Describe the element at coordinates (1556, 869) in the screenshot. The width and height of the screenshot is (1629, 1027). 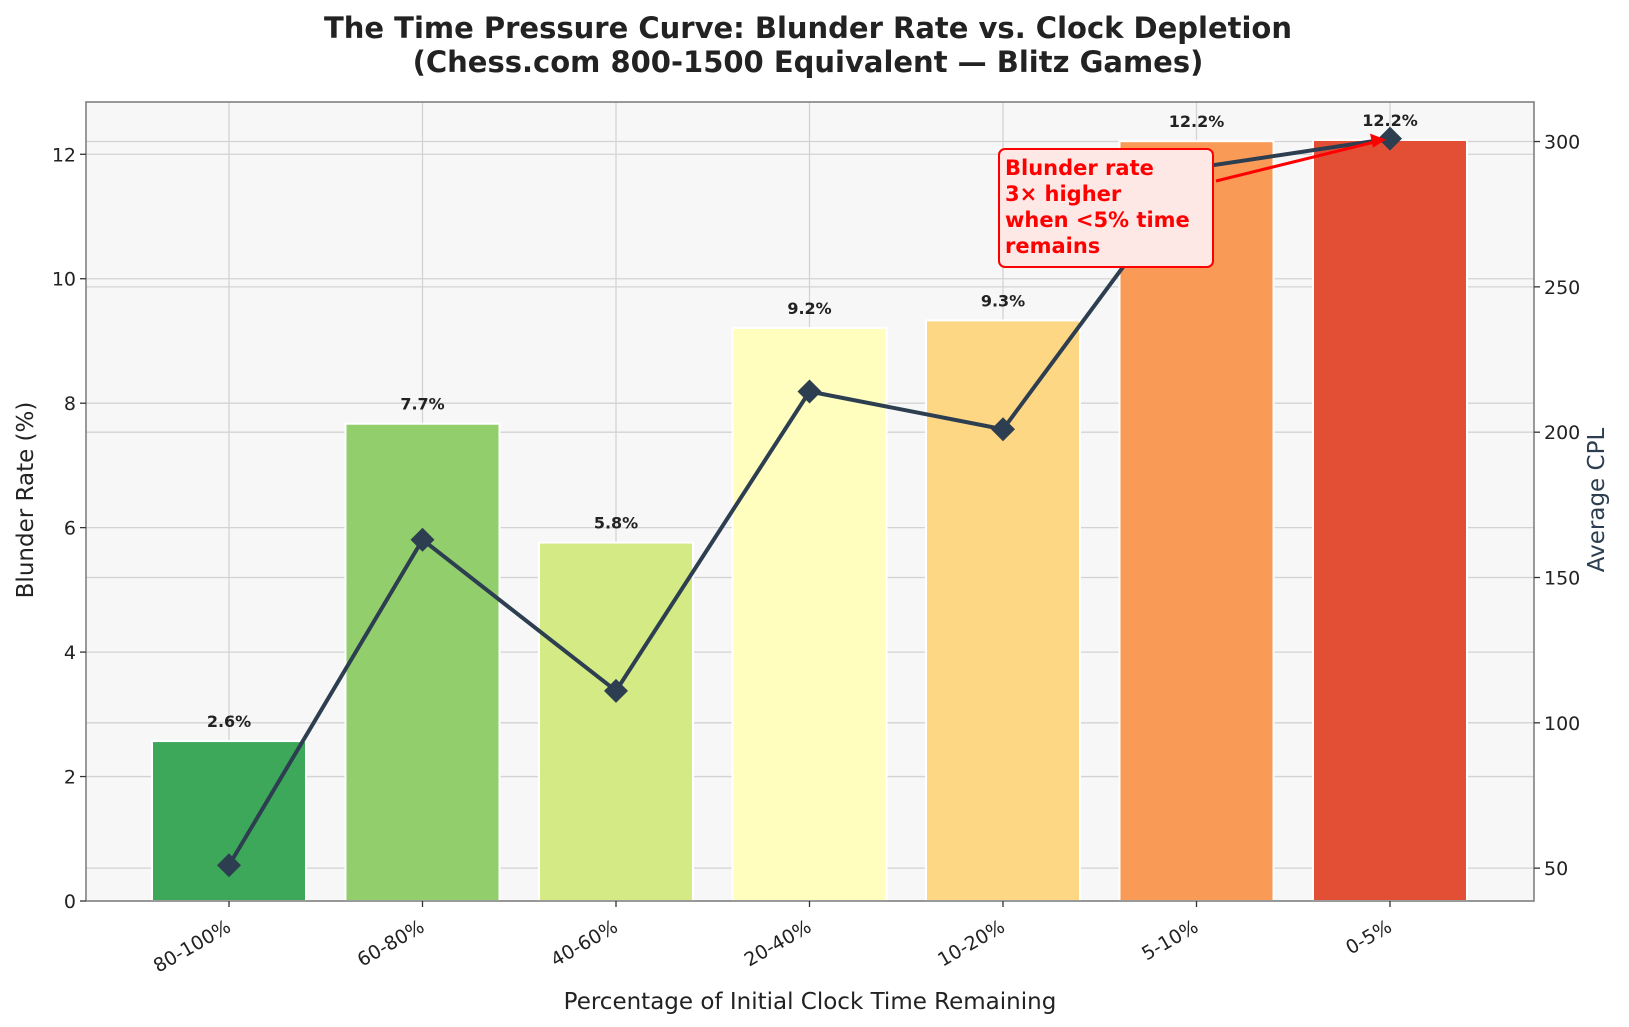
I see `right-tick-label: 50` at that location.